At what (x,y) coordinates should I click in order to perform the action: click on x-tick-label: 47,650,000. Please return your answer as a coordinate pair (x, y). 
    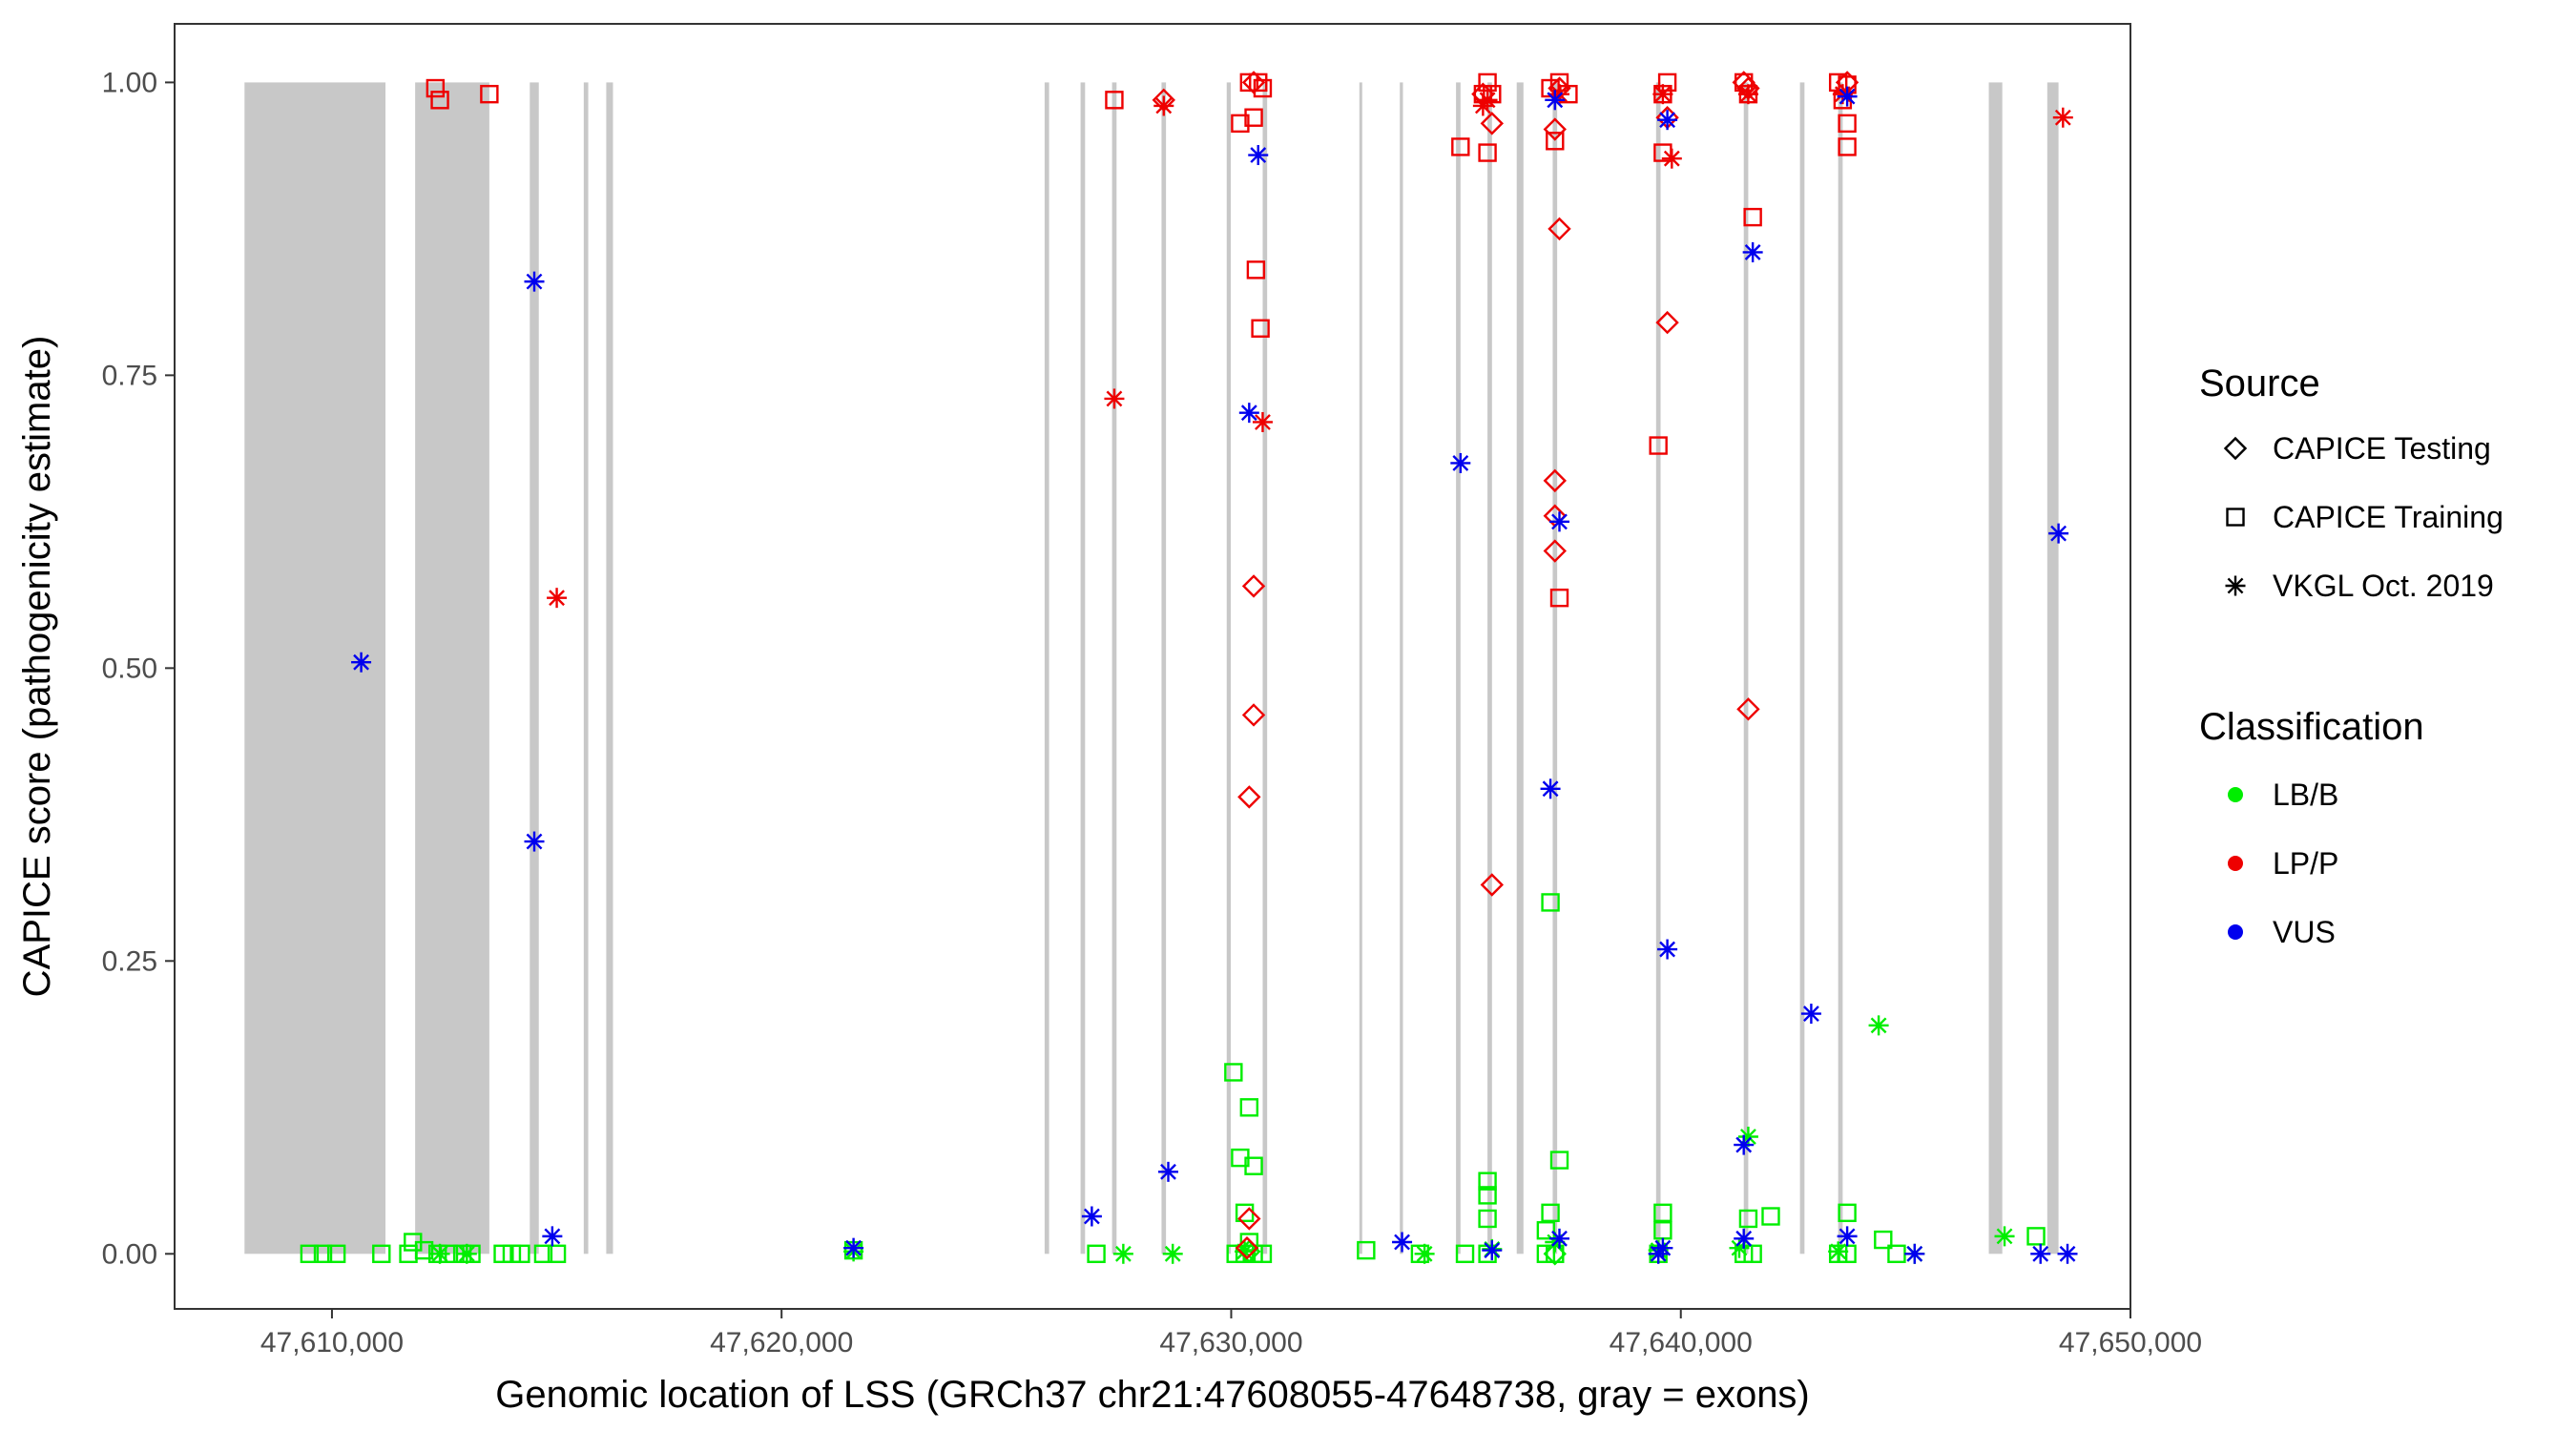
    Looking at the image, I should click on (2130, 1342).